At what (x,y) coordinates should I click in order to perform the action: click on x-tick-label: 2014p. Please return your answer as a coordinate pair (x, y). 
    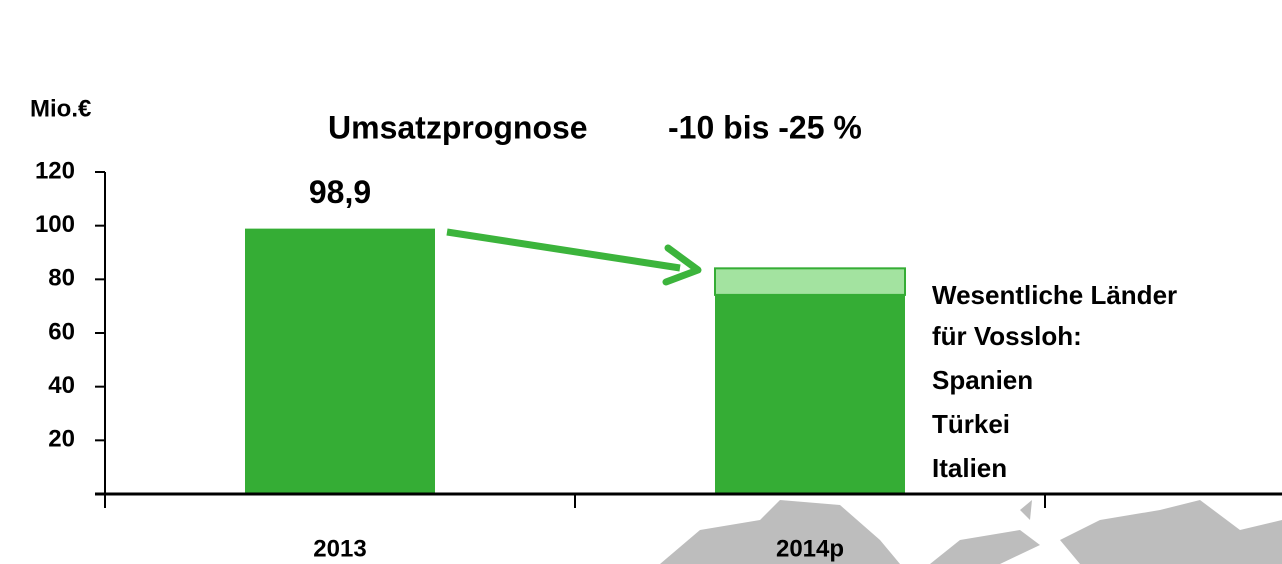
    Looking at the image, I should click on (810, 548).